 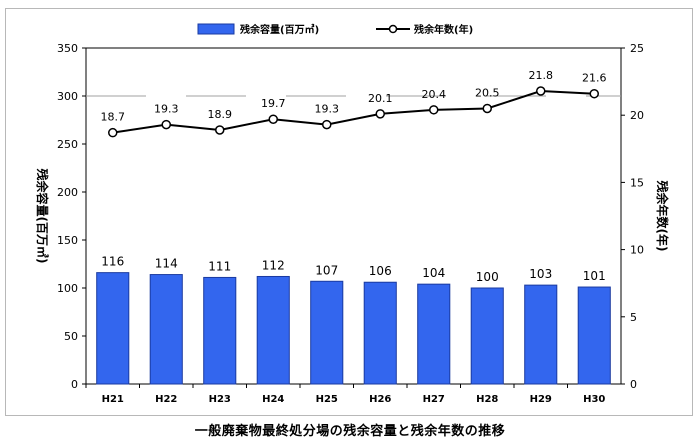 I want to click on x-tick-label: H23, so click(x=220, y=399).